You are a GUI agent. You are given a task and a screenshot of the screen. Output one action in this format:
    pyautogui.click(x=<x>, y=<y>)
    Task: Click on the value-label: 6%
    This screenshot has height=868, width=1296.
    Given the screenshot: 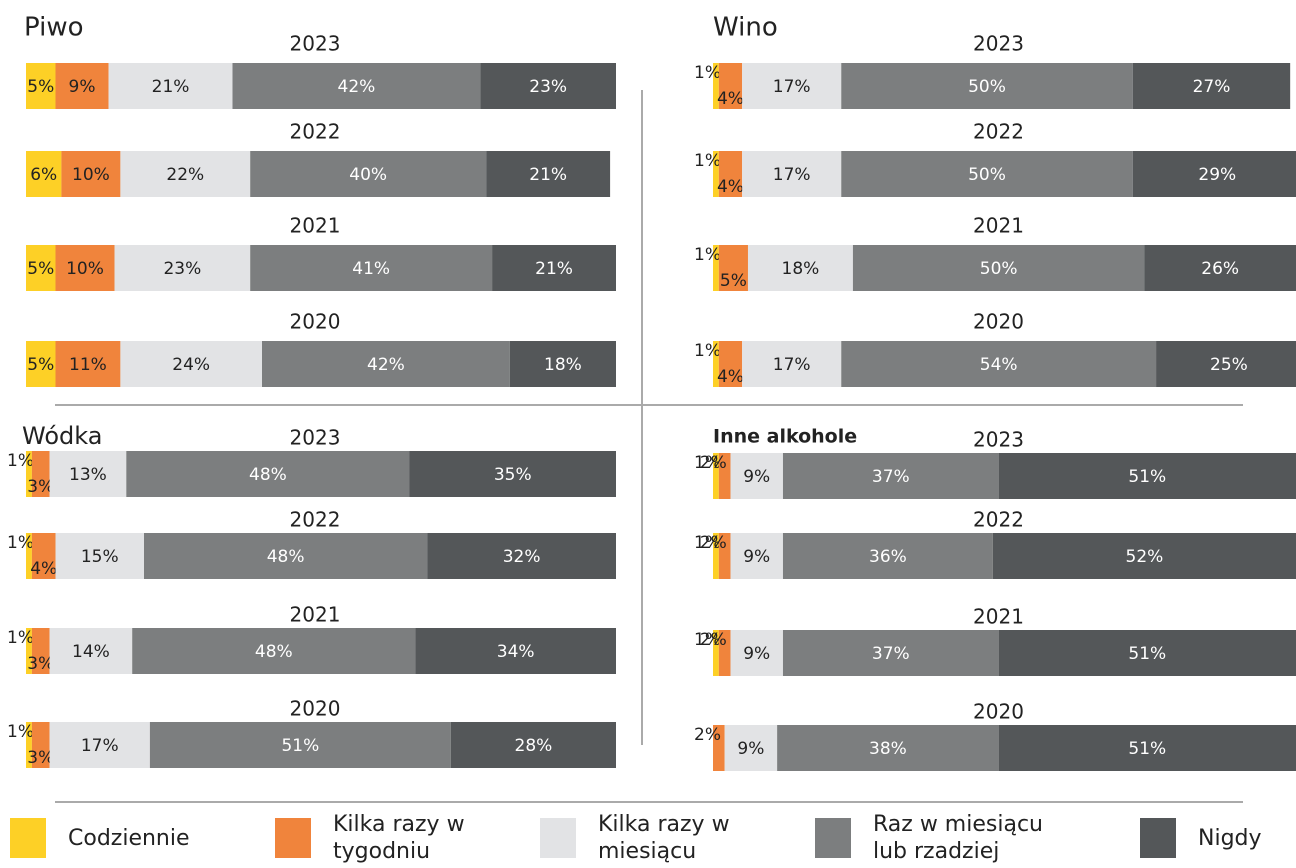 What is the action you would take?
    pyautogui.click(x=43, y=175)
    